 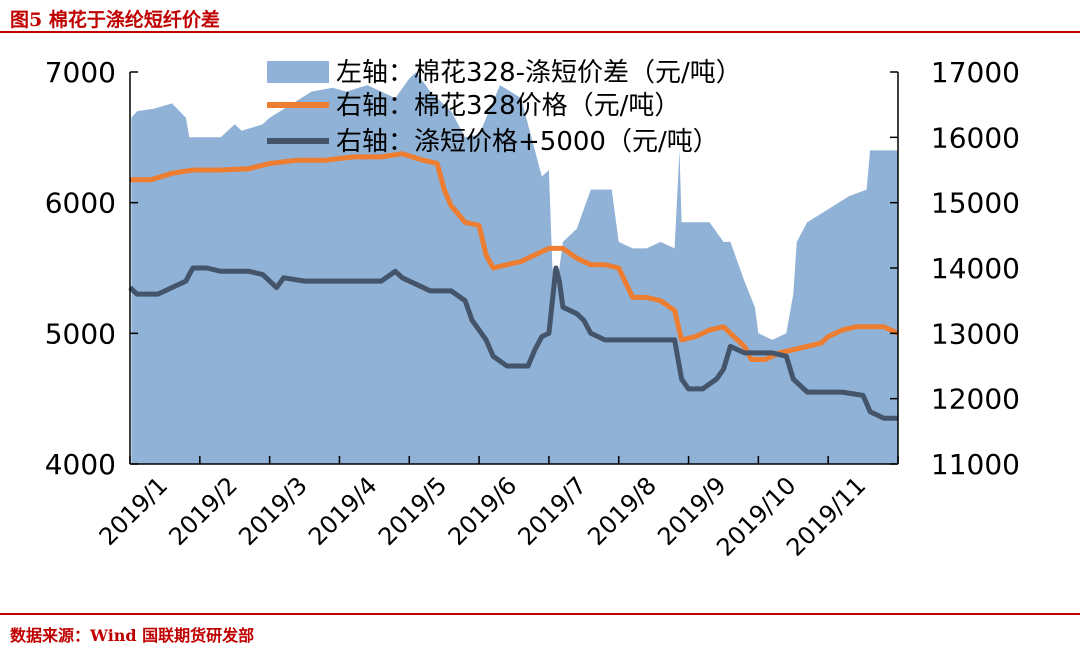 What do you see at coordinates (80, 203) in the screenshot?
I see `left-tick-label: 6000` at bounding box center [80, 203].